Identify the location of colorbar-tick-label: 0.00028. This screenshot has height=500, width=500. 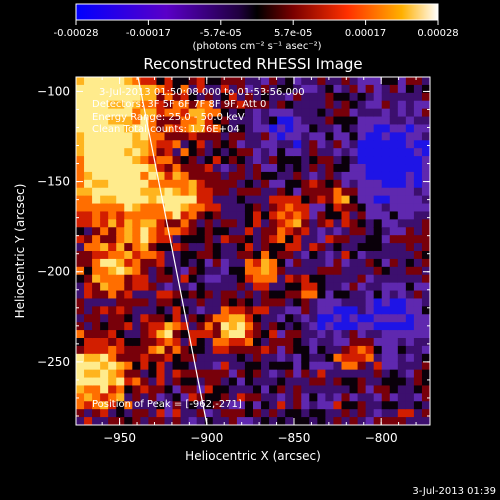
(437, 33).